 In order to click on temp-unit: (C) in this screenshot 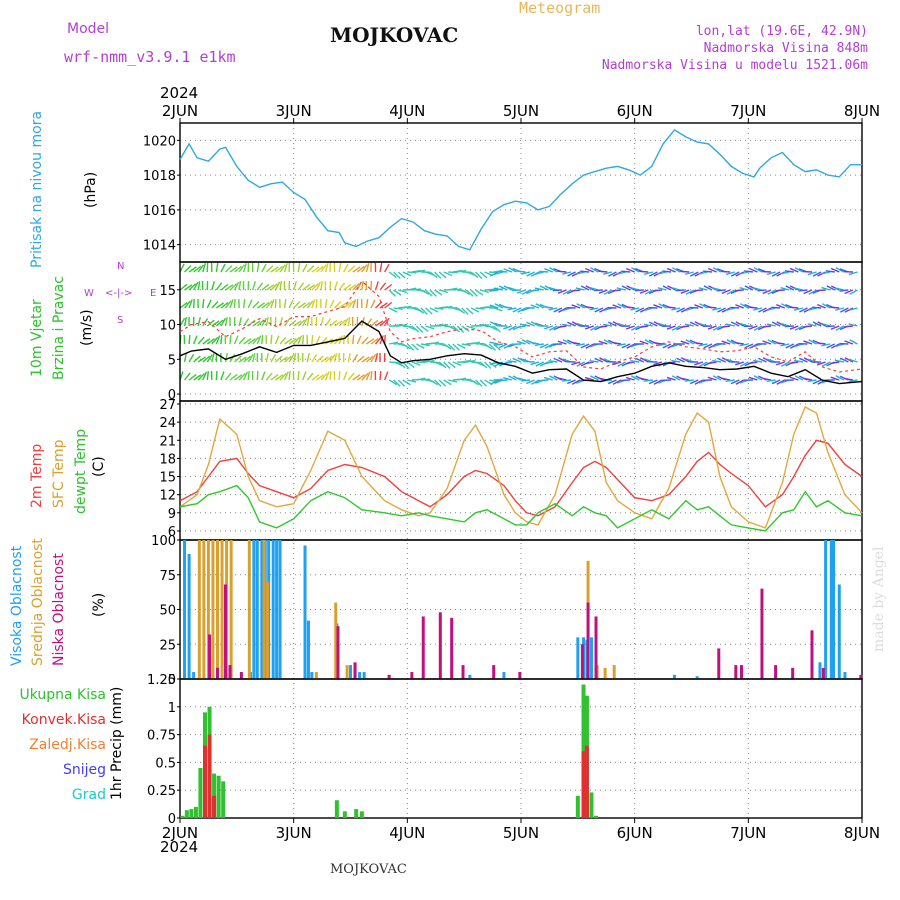, I will do `click(99, 466)`.